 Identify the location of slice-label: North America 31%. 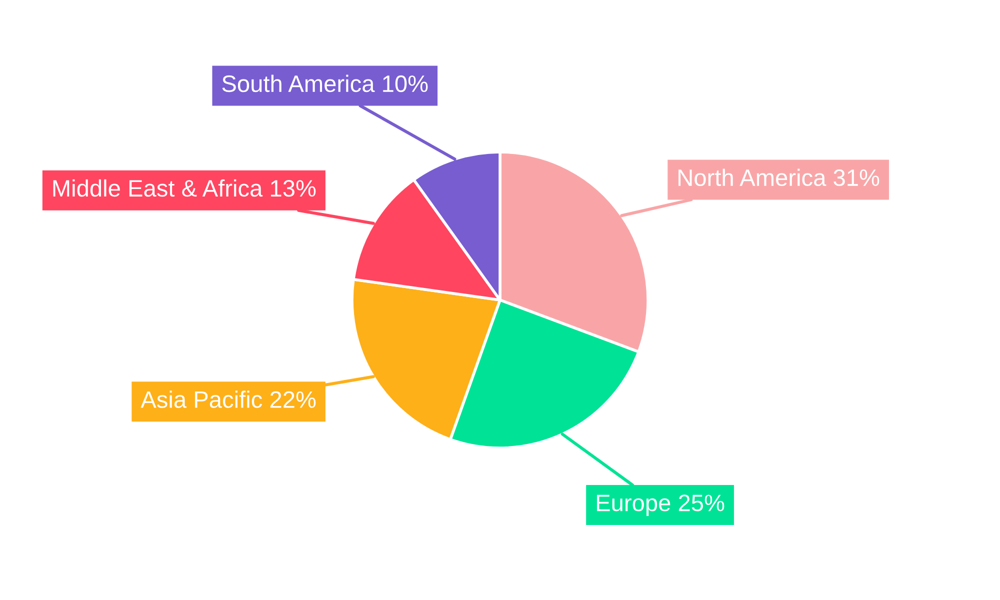
(779, 177).